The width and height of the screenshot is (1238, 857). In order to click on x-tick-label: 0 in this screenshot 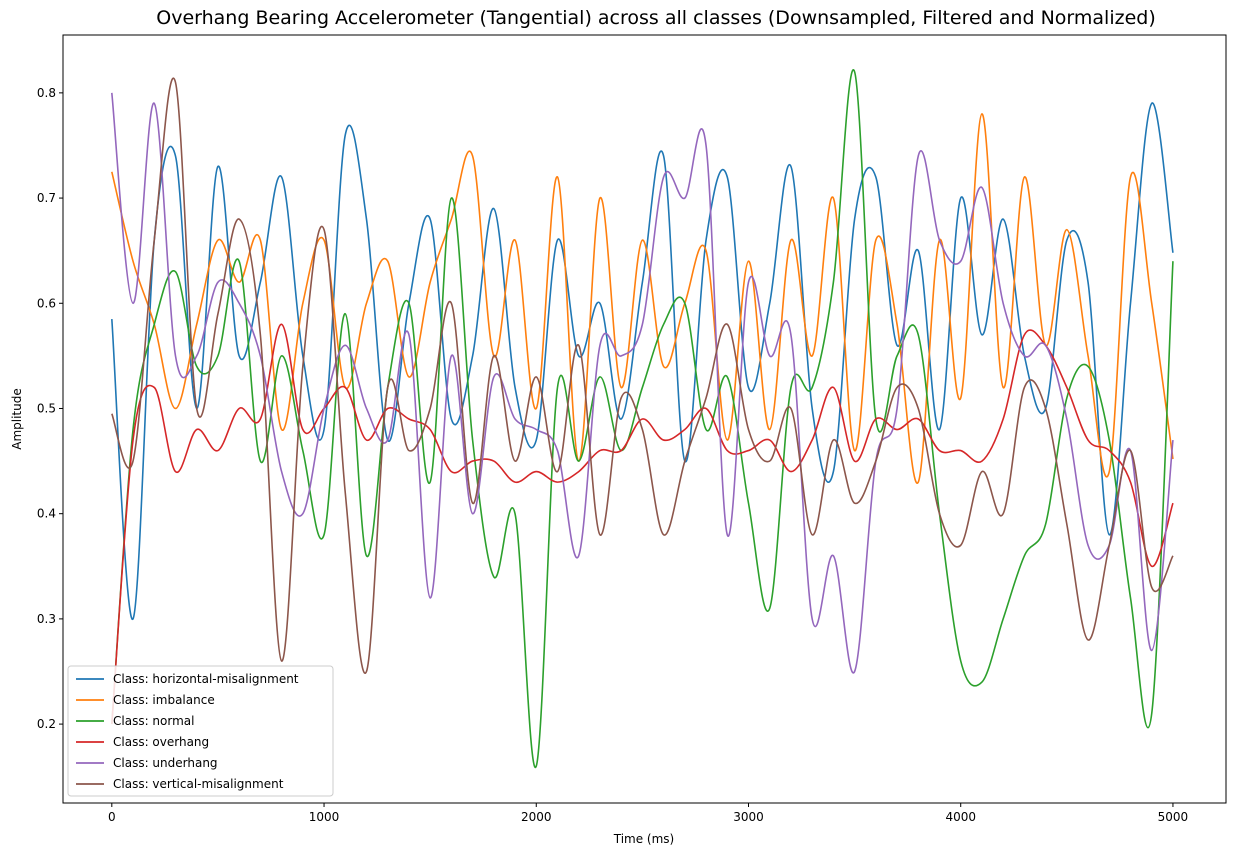, I will do `click(112, 817)`.